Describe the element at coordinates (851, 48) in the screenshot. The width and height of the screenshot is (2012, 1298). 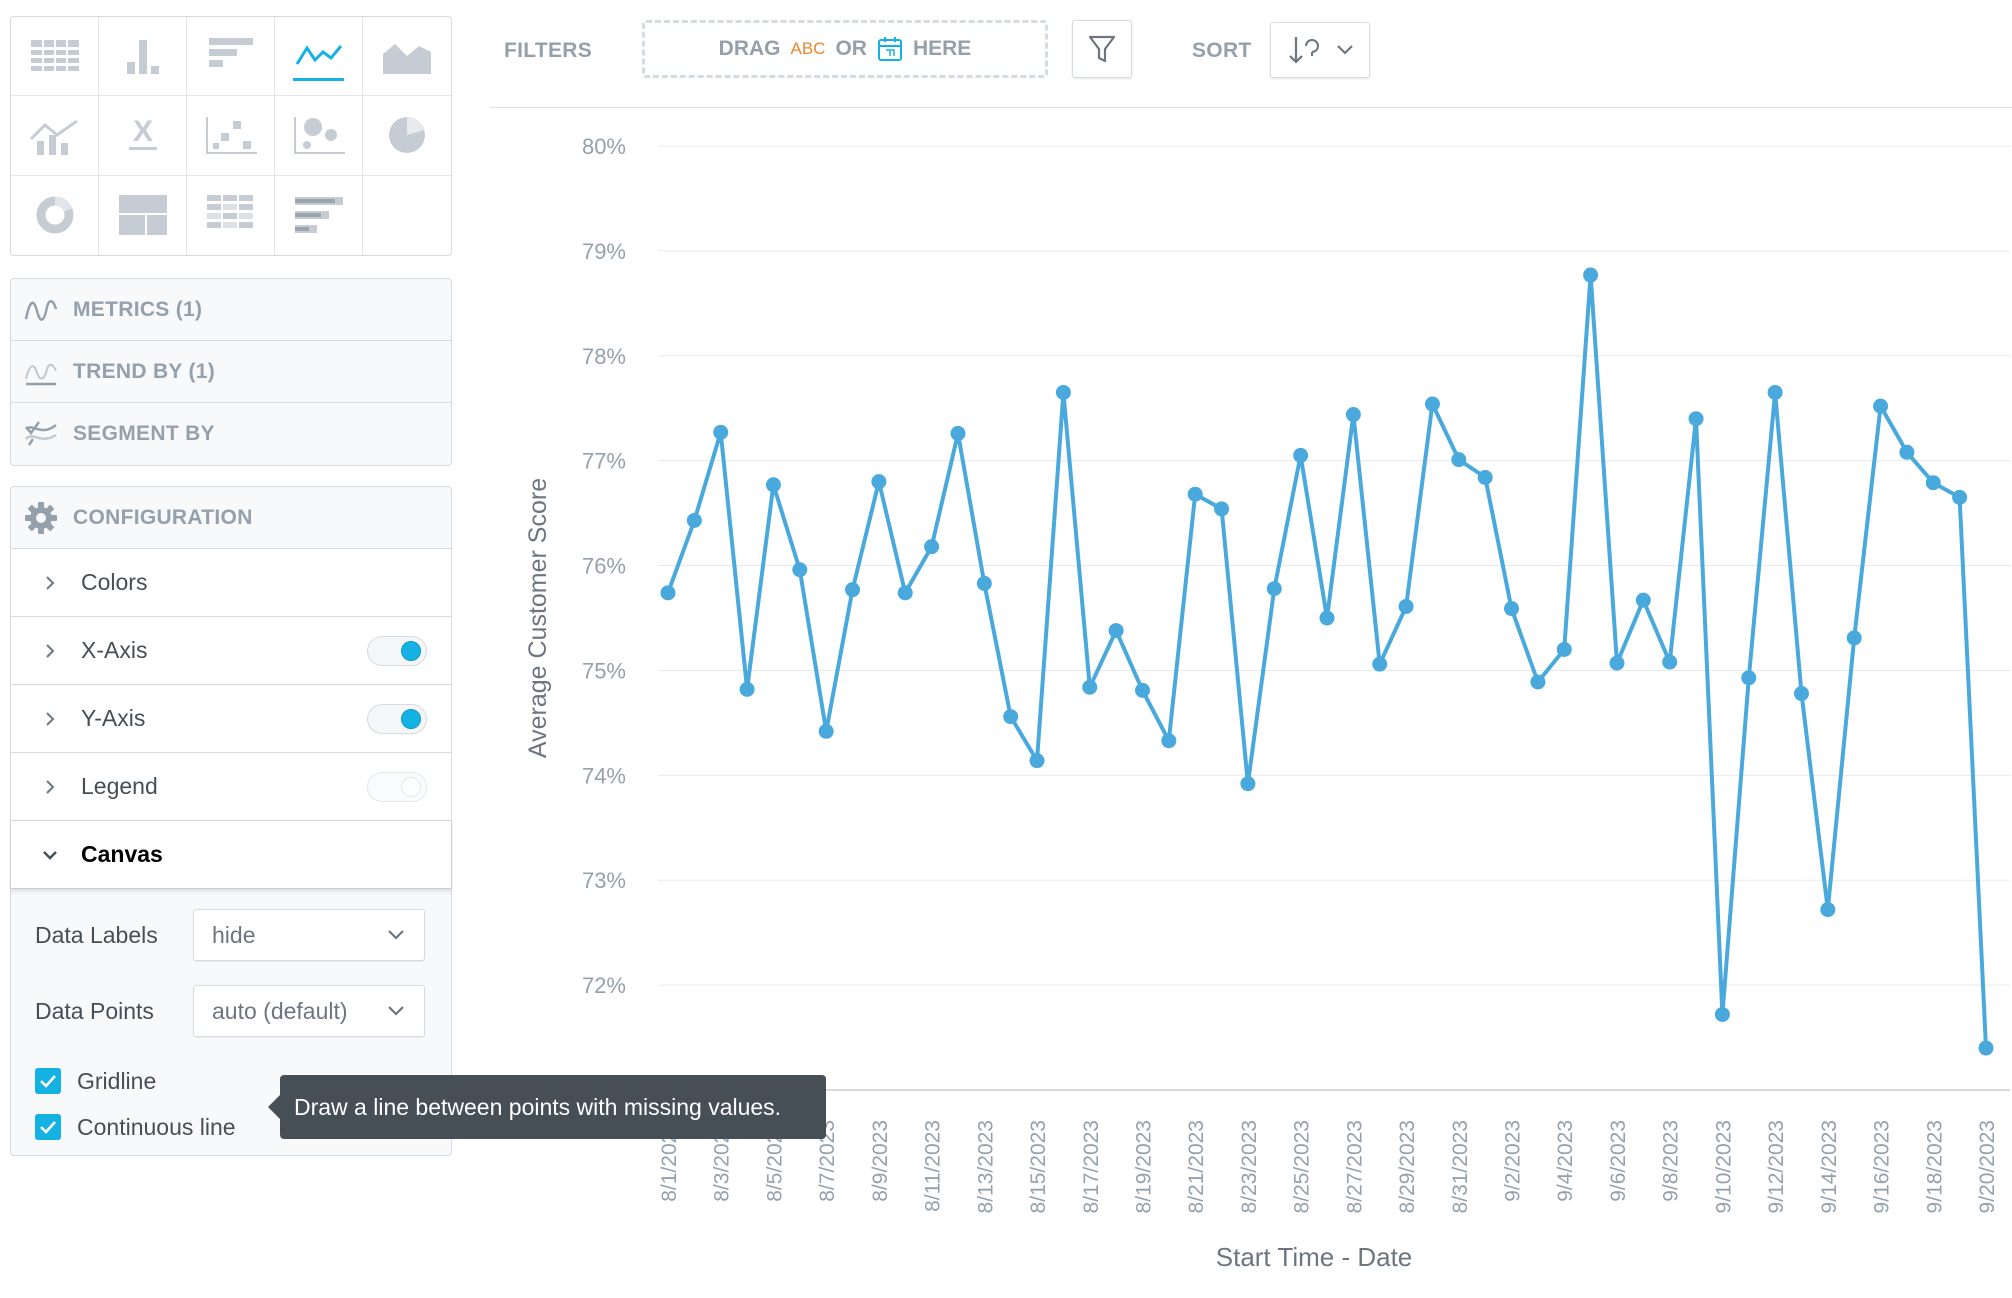
I see `or-text: OR` at that location.